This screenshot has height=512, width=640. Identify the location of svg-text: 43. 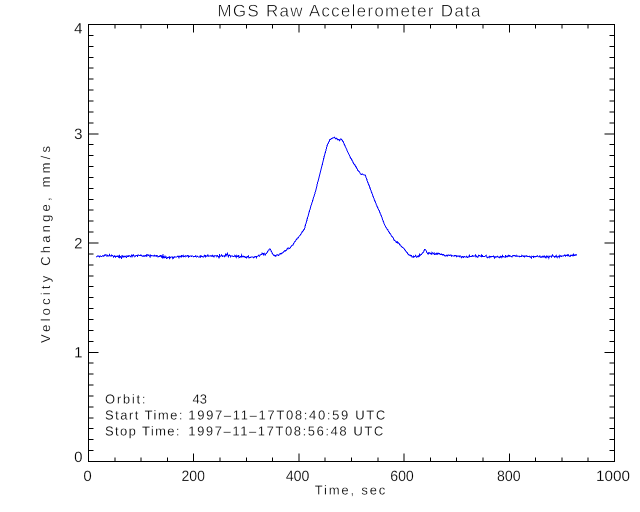
(200, 399).